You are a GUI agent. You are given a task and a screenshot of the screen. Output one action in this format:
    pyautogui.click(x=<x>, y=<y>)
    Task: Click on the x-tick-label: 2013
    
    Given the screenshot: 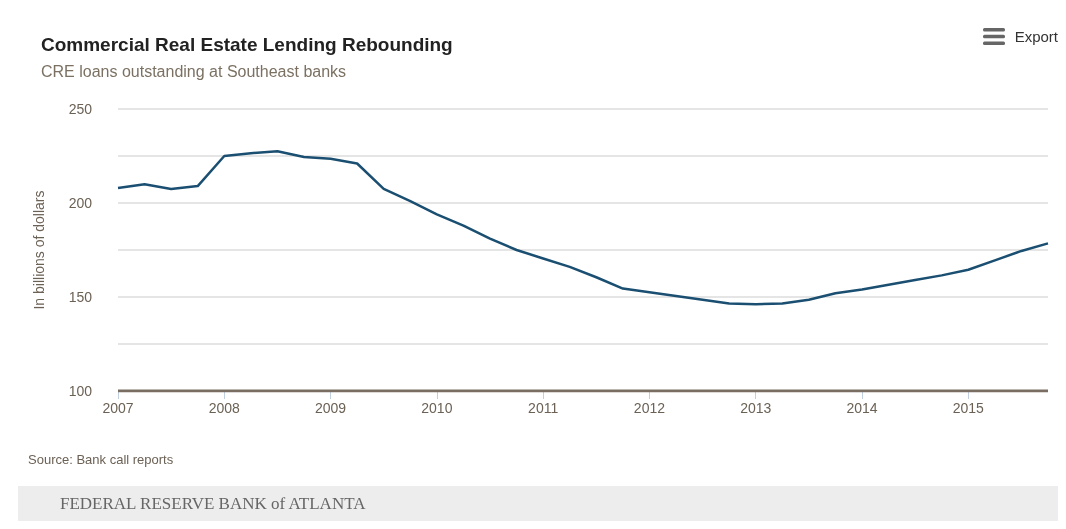 What is the action you would take?
    pyautogui.click(x=756, y=408)
    